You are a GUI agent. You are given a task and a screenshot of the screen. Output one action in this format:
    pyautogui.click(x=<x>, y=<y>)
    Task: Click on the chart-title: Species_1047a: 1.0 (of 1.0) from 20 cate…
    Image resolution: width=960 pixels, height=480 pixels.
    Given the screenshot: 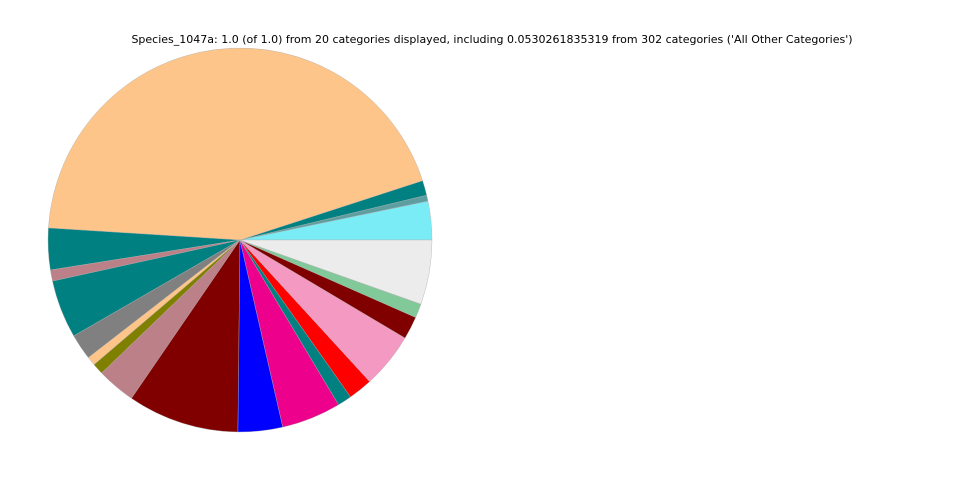 What is the action you would take?
    pyautogui.click(x=491, y=39)
    